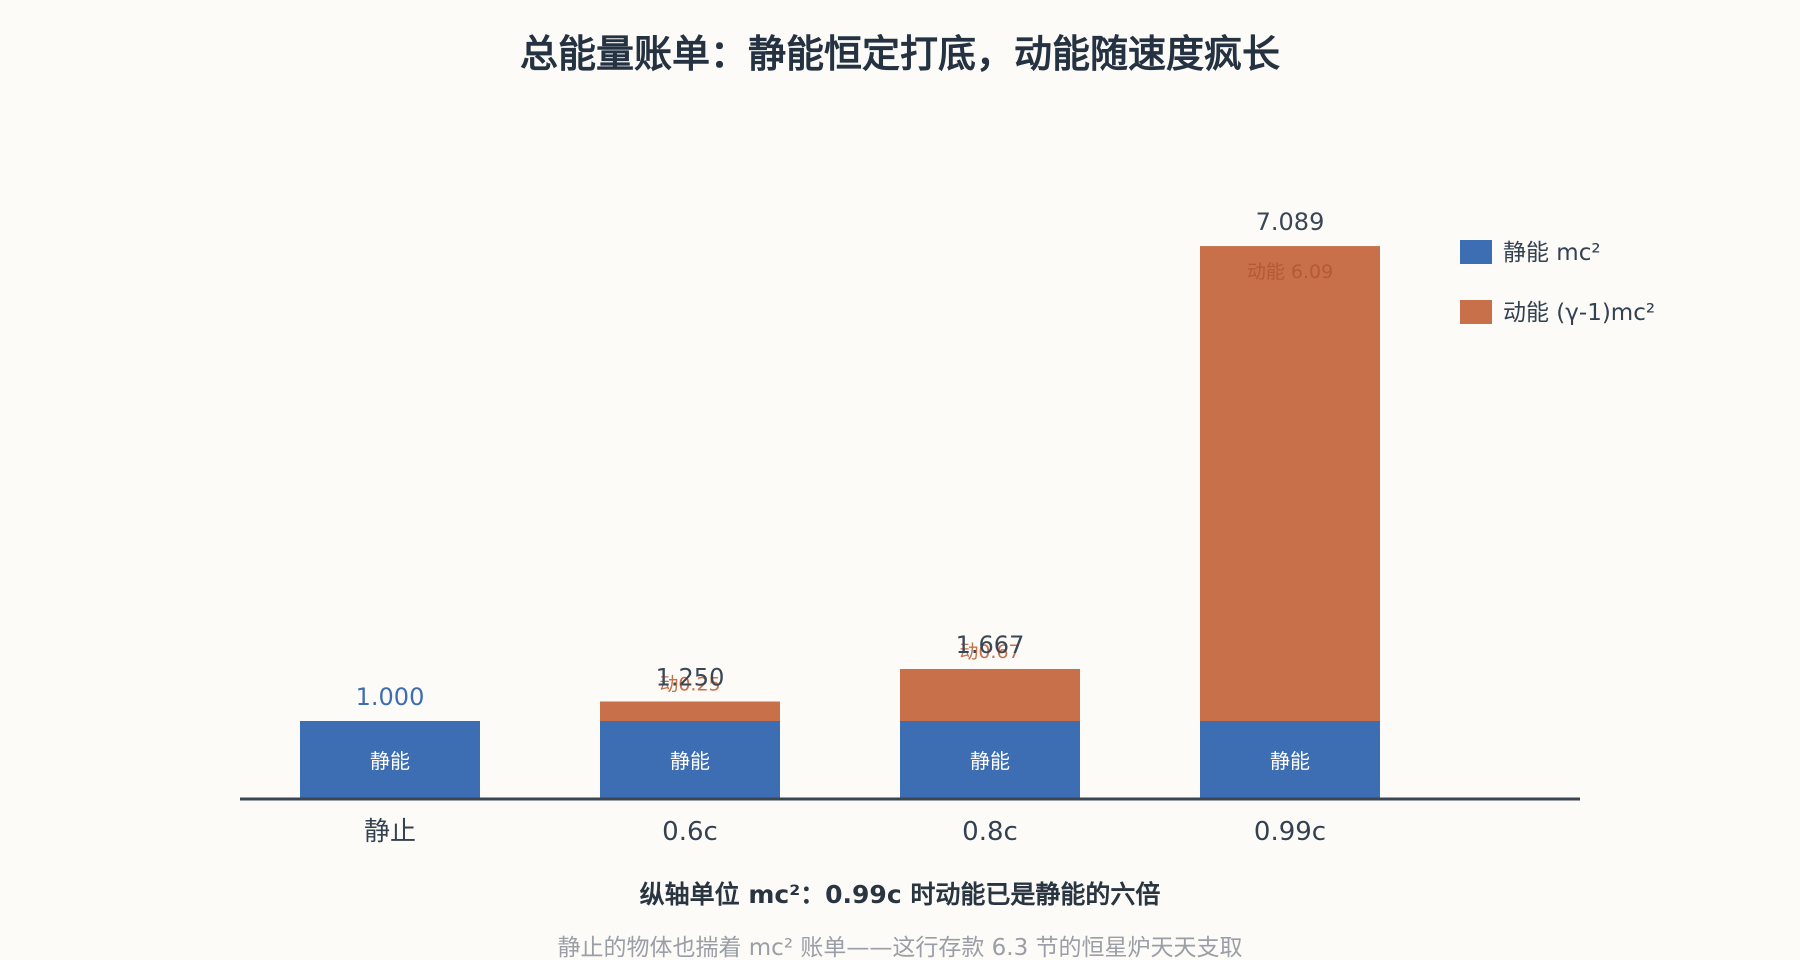  I want to click on x-tick-labels: 静止 0.6c 0.8c 0.99c, so click(845, 832).